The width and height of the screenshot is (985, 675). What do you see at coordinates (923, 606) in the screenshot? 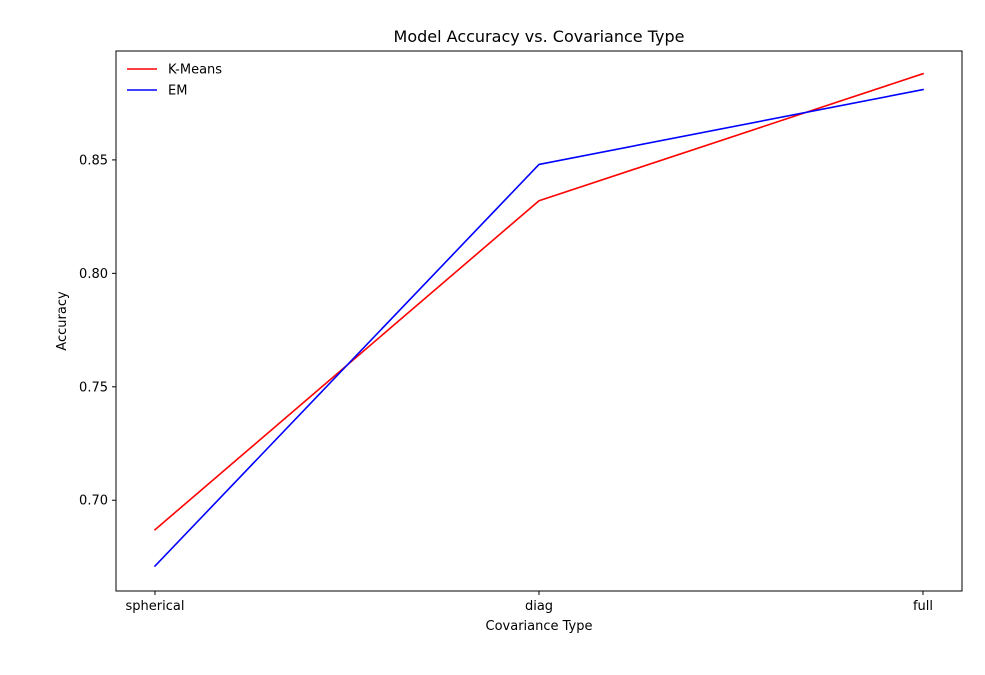
I see `x-tick-label: full` at bounding box center [923, 606].